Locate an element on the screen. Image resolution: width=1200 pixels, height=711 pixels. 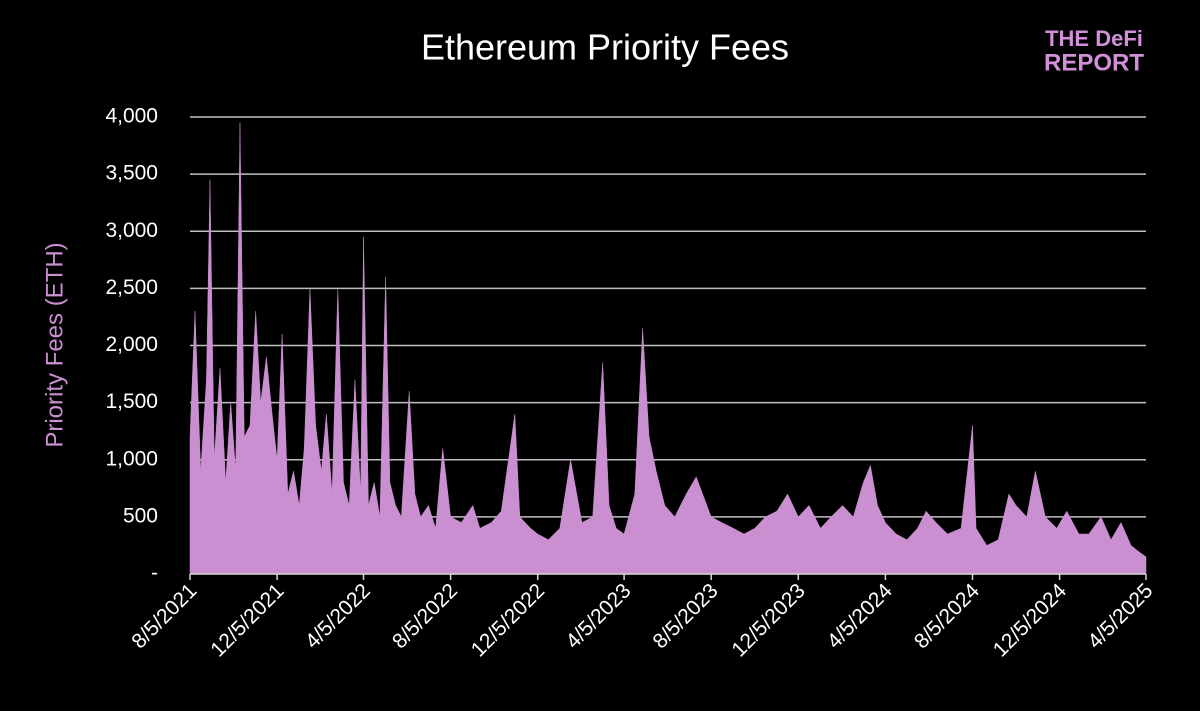
x-tick-label: 4/5/2024 is located at coordinates (860, 616).